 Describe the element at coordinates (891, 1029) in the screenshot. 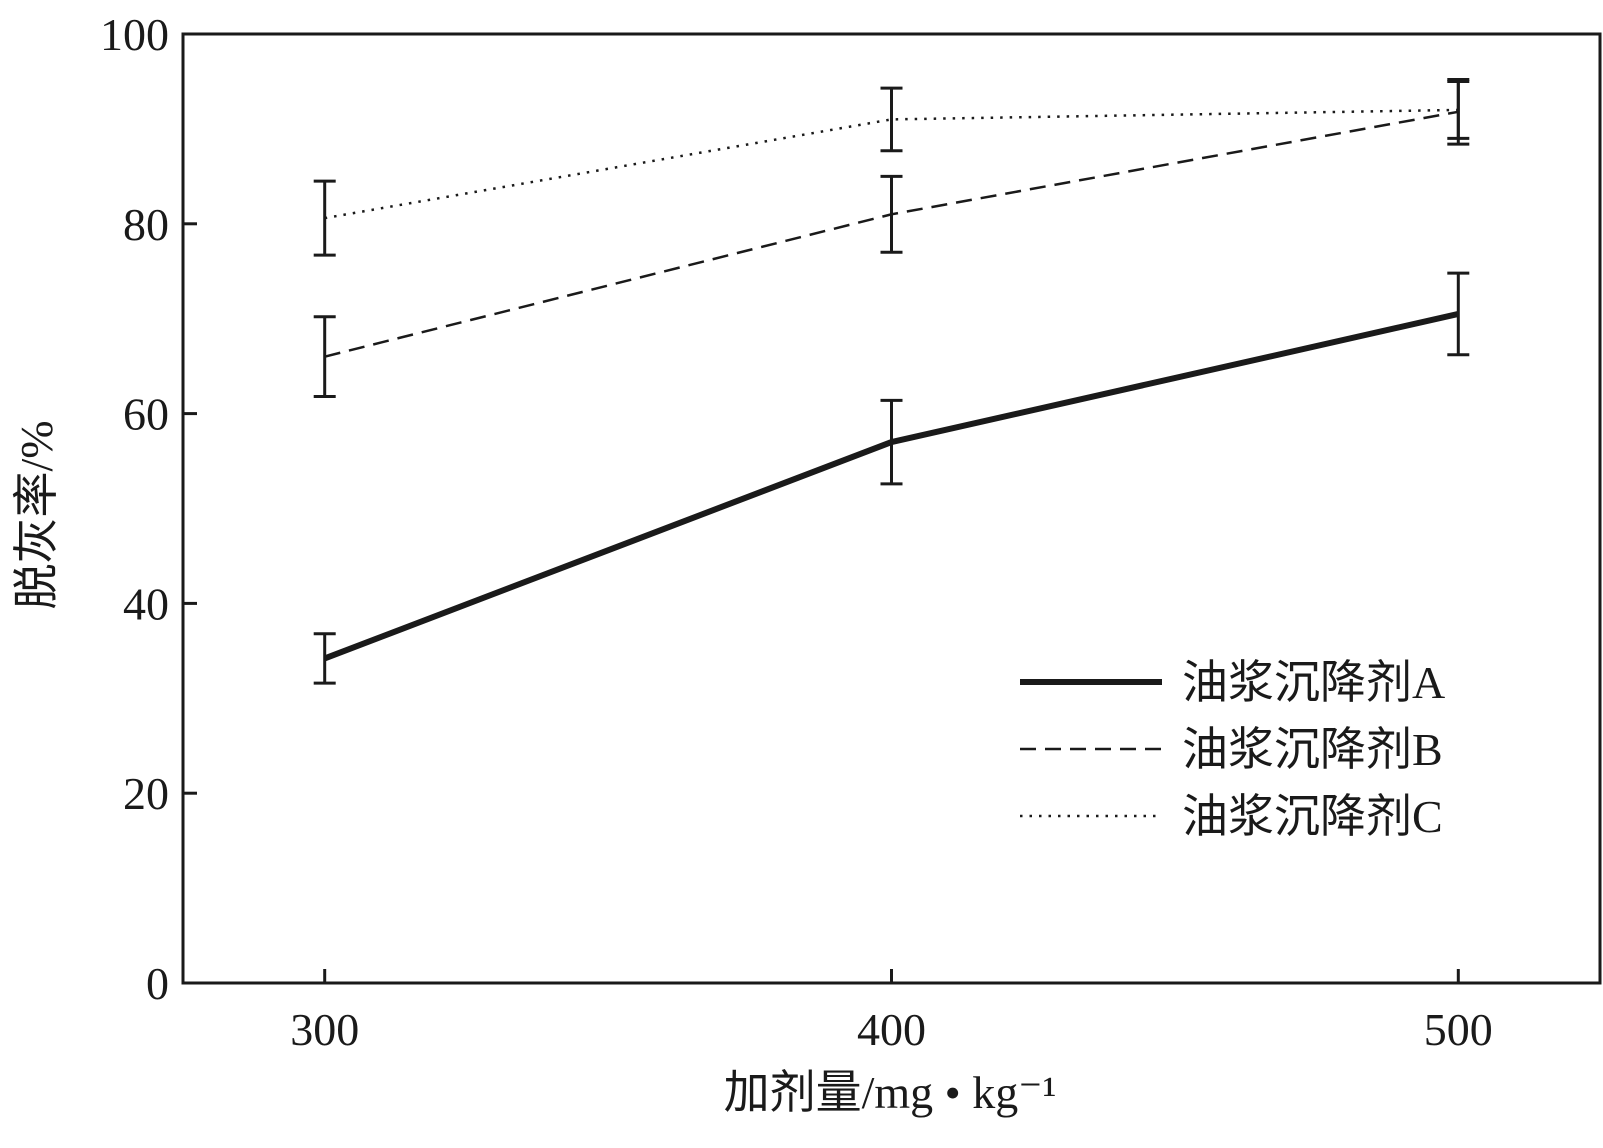

I see `x-tick-label: 400` at that location.